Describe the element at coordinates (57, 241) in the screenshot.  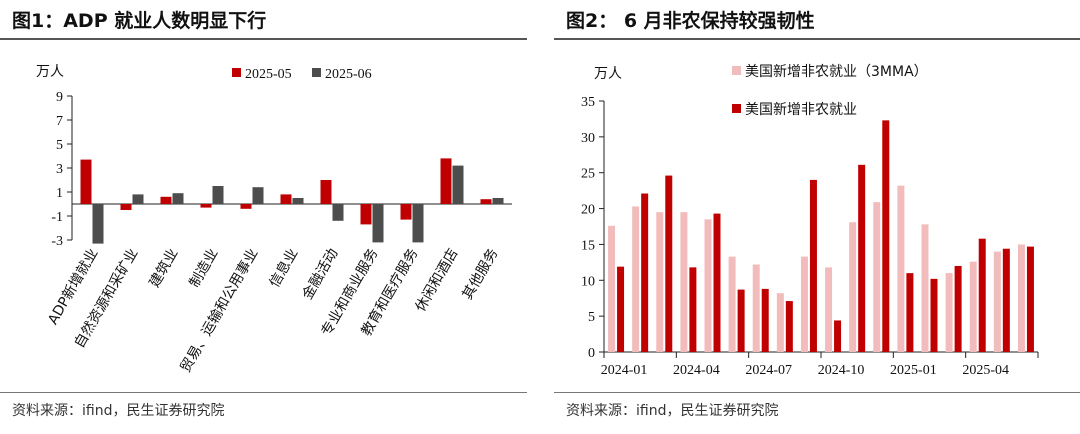
I see `y-tick-label: -3` at that location.